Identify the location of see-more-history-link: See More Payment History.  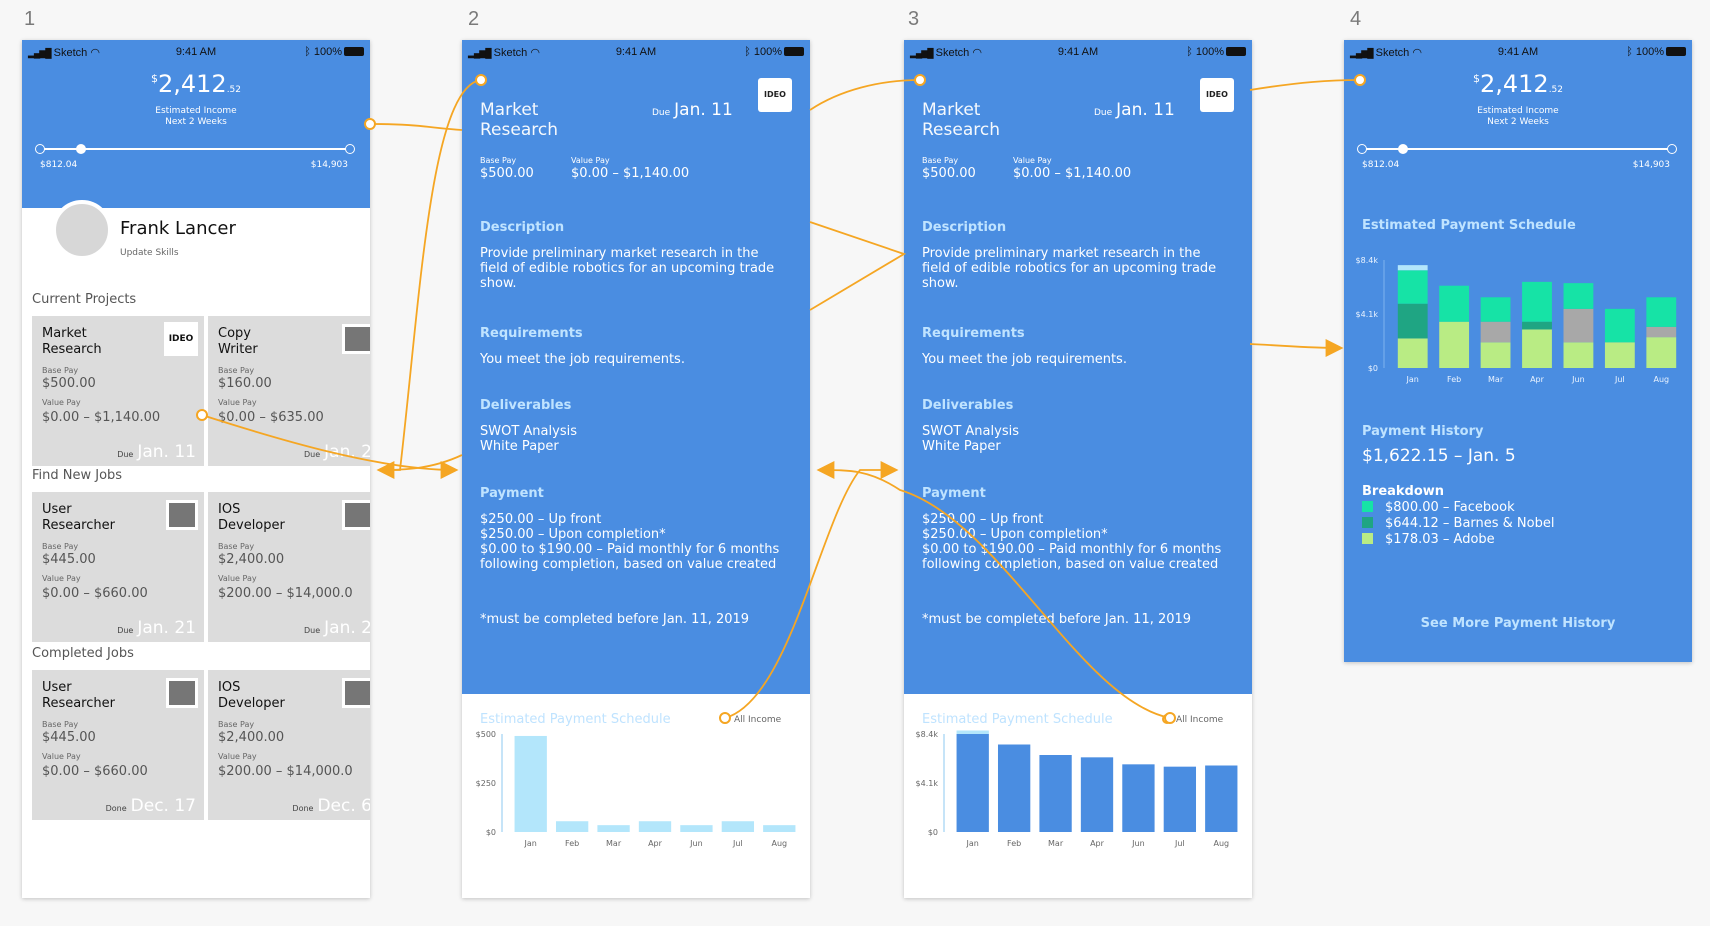
(1518, 623).